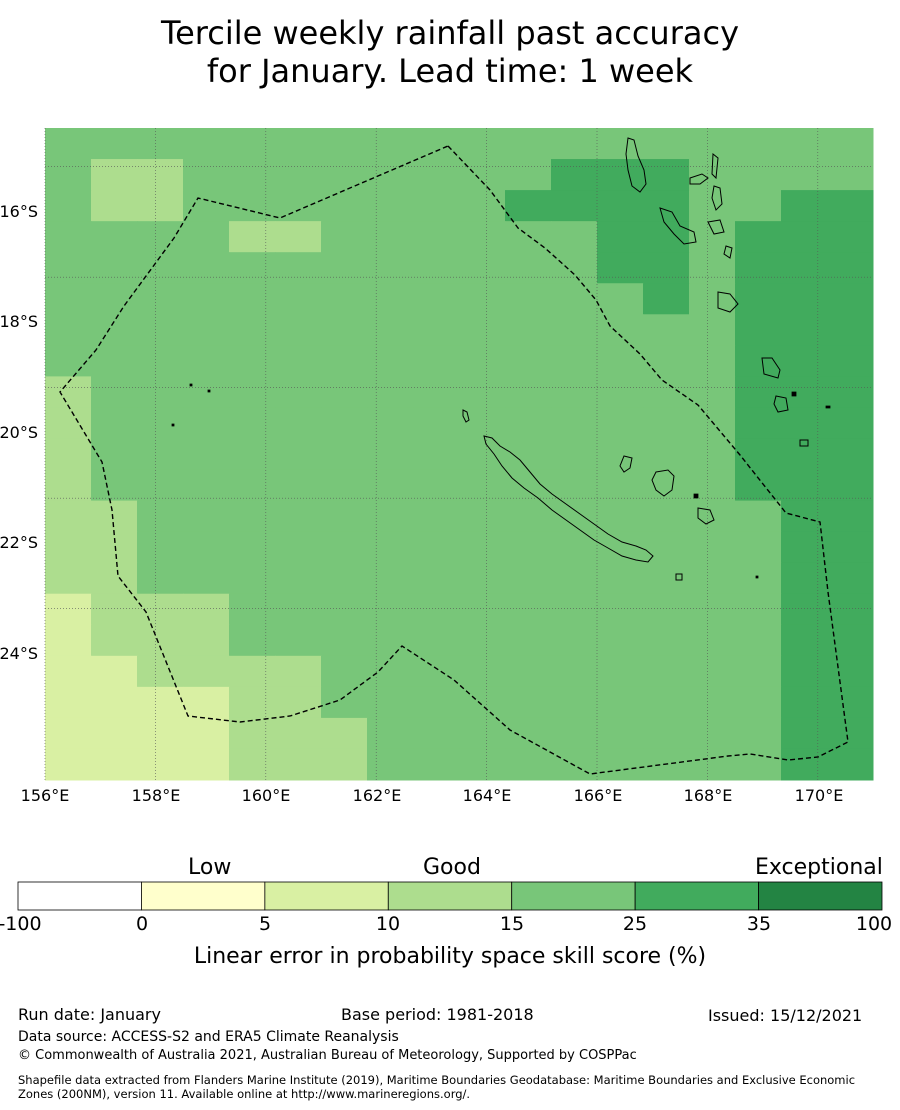 The width and height of the screenshot is (900, 1110). Describe the element at coordinates (452, 867) in the screenshot. I see `colorbar-category-good: Good` at that location.